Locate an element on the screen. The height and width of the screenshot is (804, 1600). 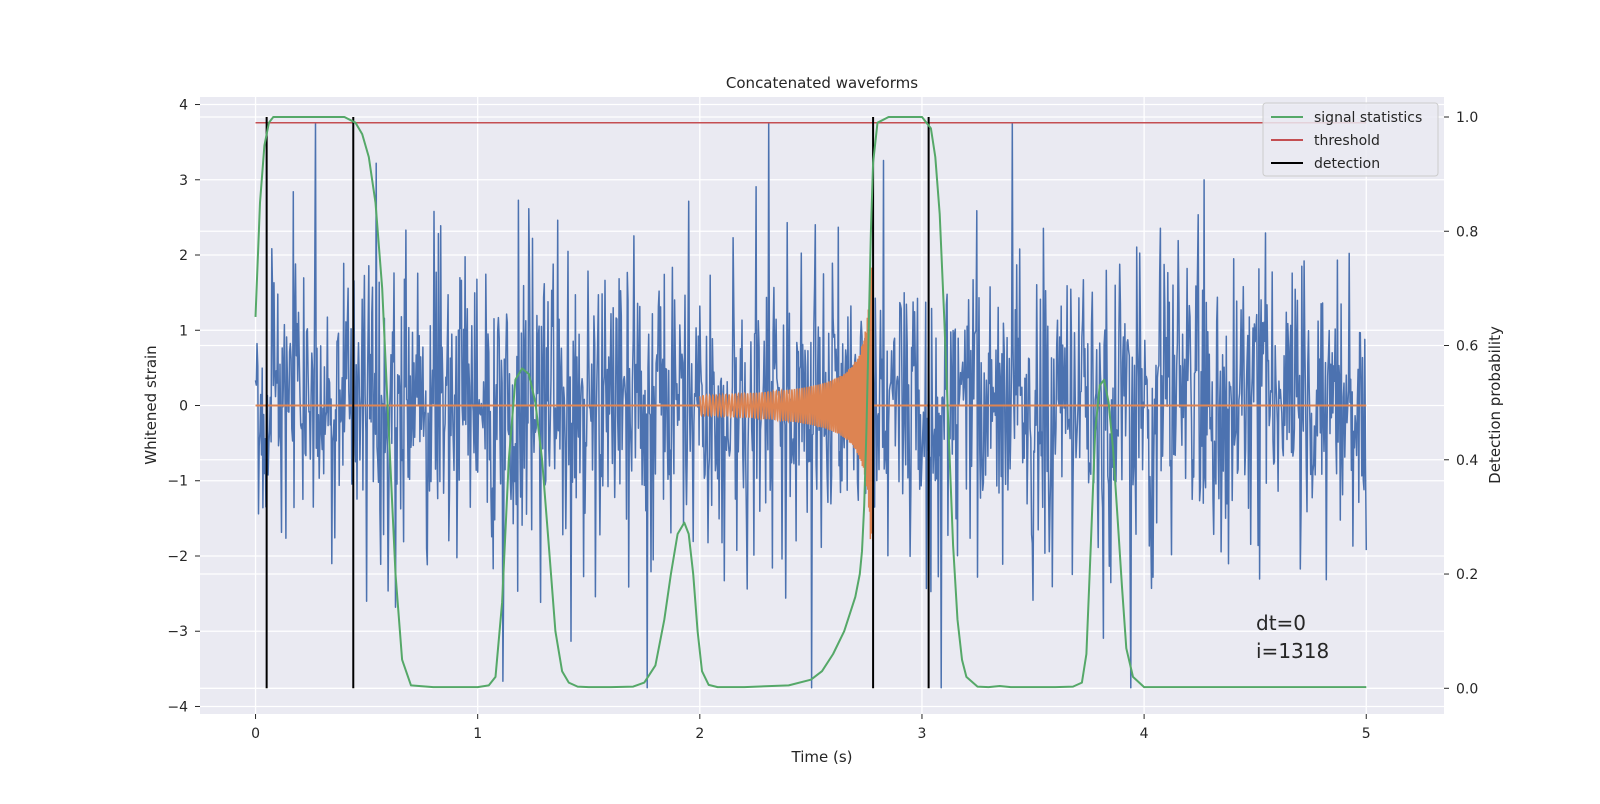
legend-box is located at coordinates (1350, 139).